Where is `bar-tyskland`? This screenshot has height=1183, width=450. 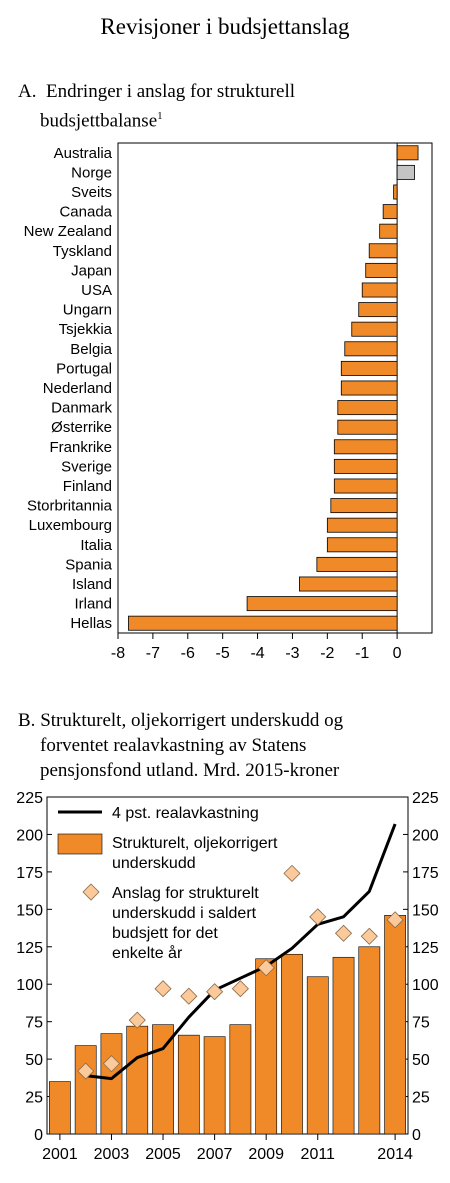 bar-tyskland is located at coordinates (383, 251).